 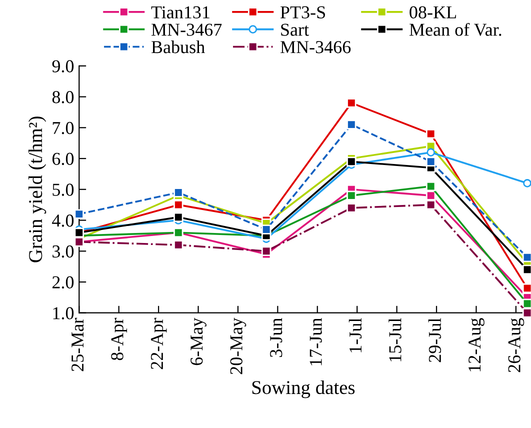 What do you see at coordinates (63, 159) in the screenshot?
I see `y-tick-label: 6.0` at bounding box center [63, 159].